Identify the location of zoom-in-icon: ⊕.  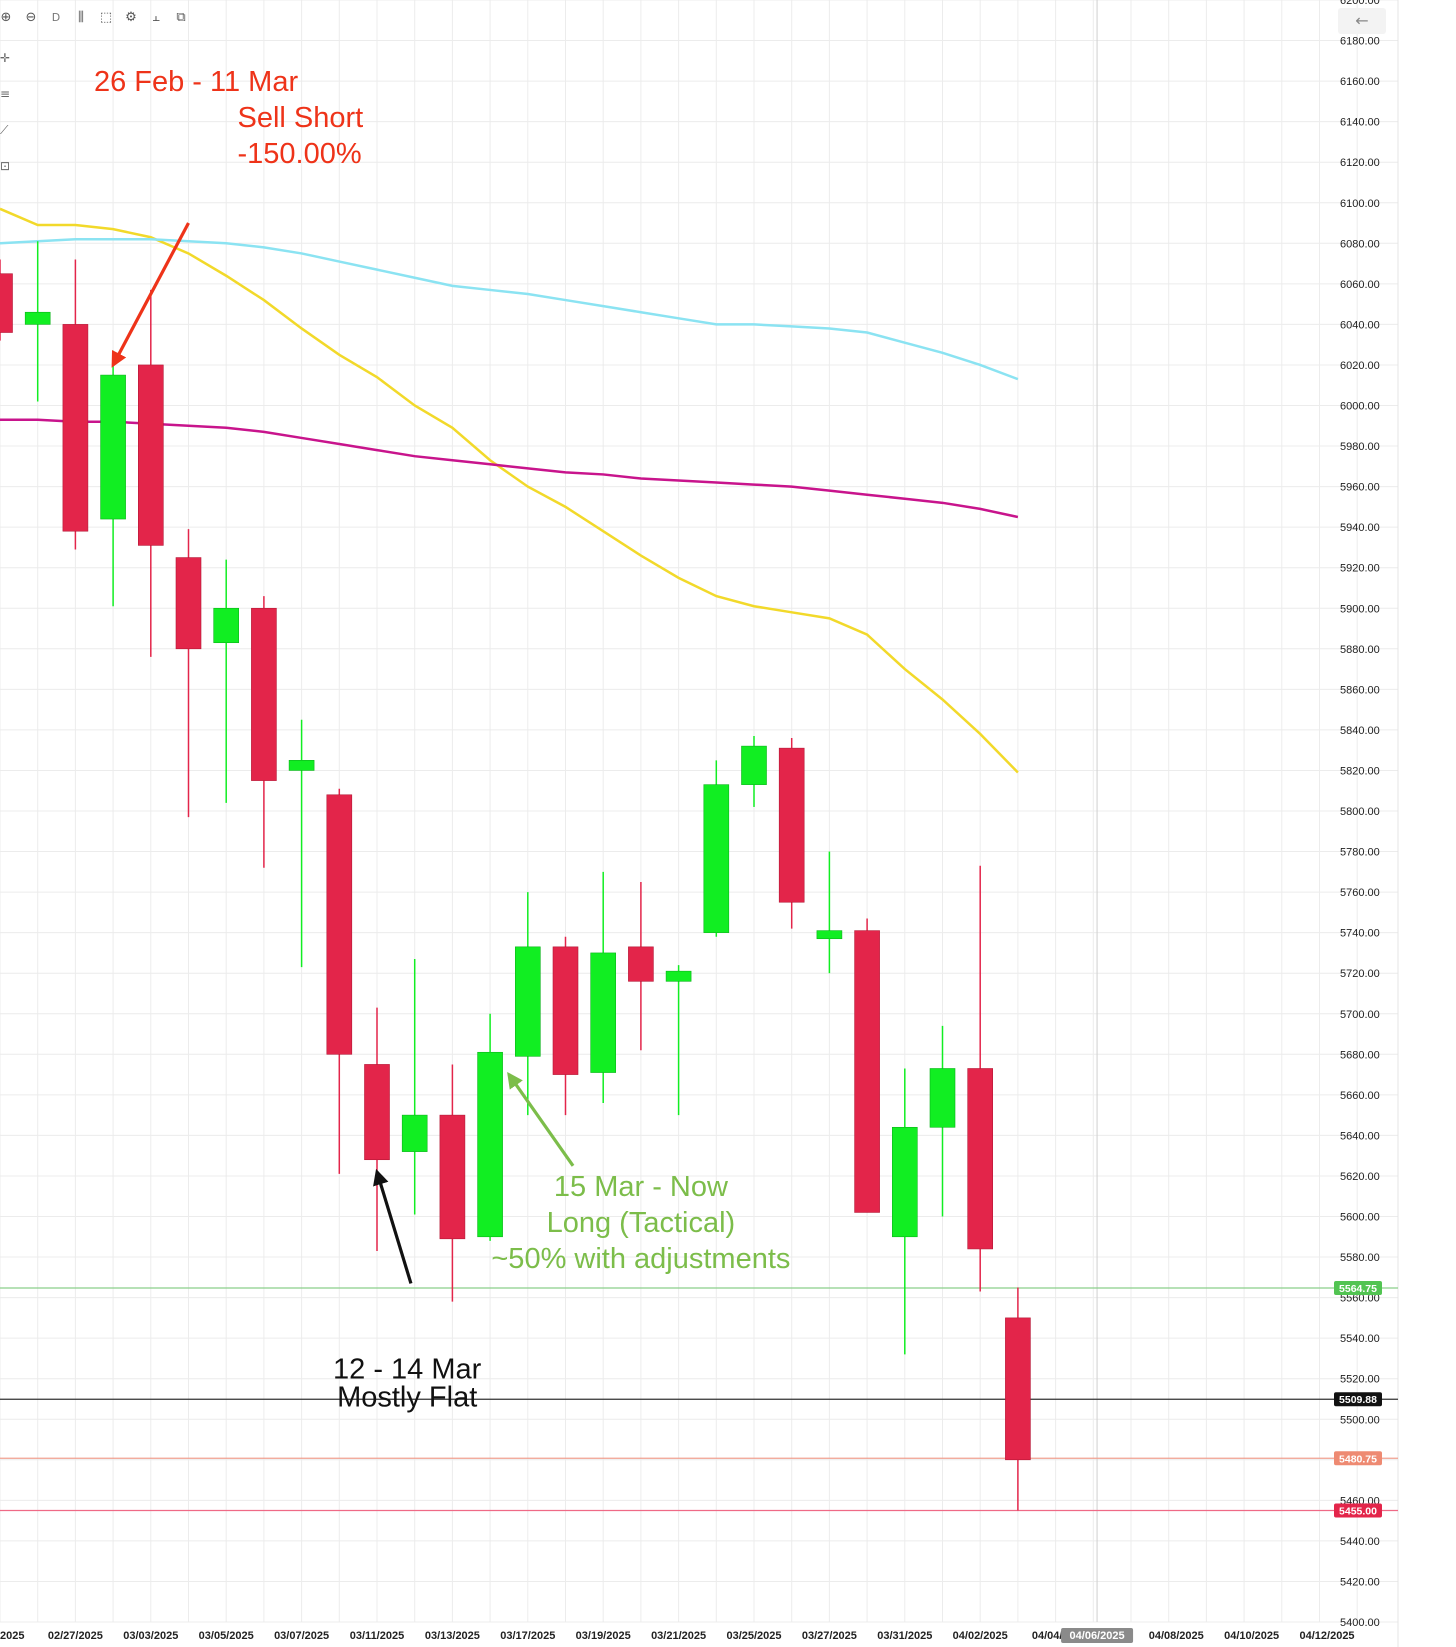
(6, 17).